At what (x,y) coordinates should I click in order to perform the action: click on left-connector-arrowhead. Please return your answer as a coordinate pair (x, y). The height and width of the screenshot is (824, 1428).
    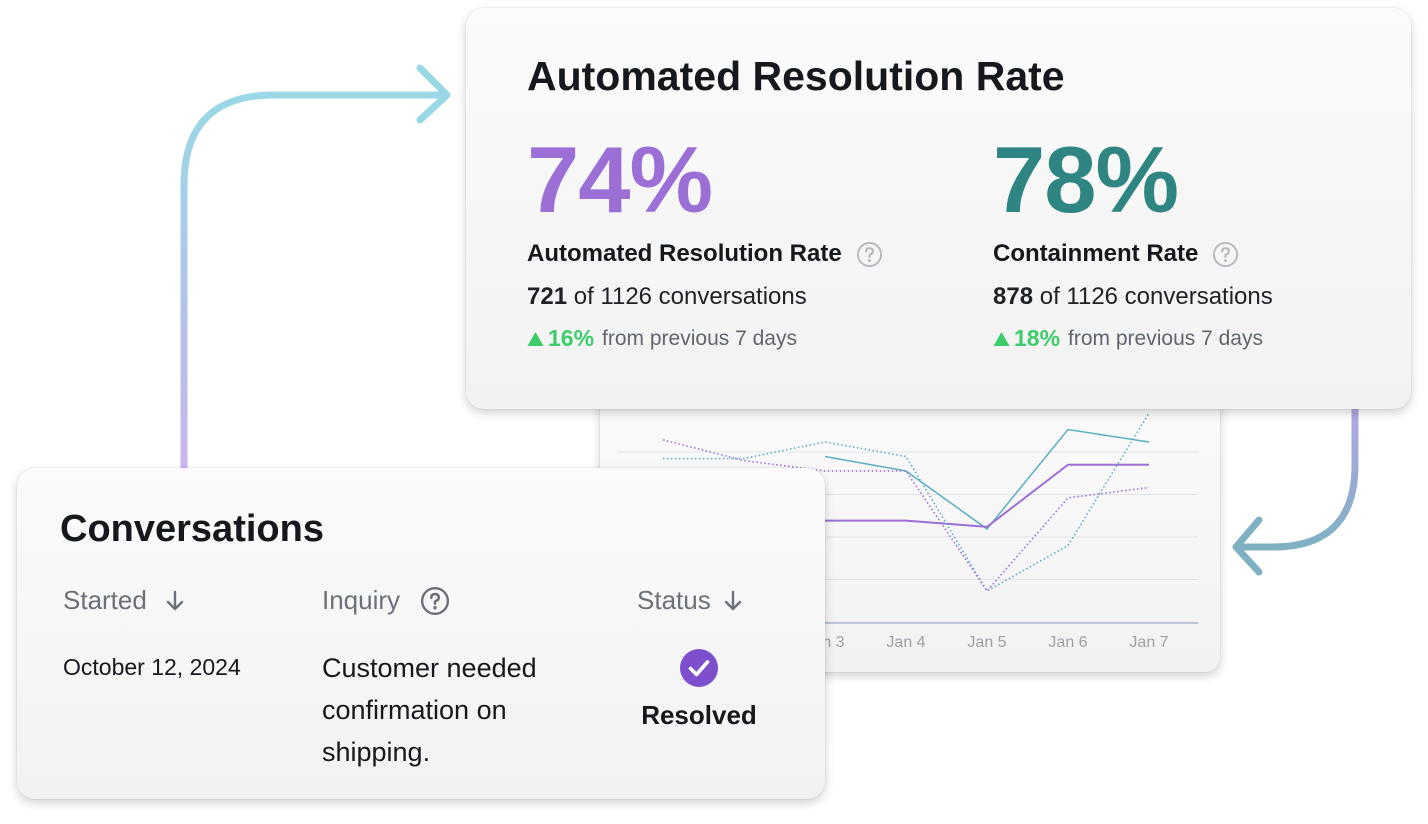
    Looking at the image, I should click on (433, 94).